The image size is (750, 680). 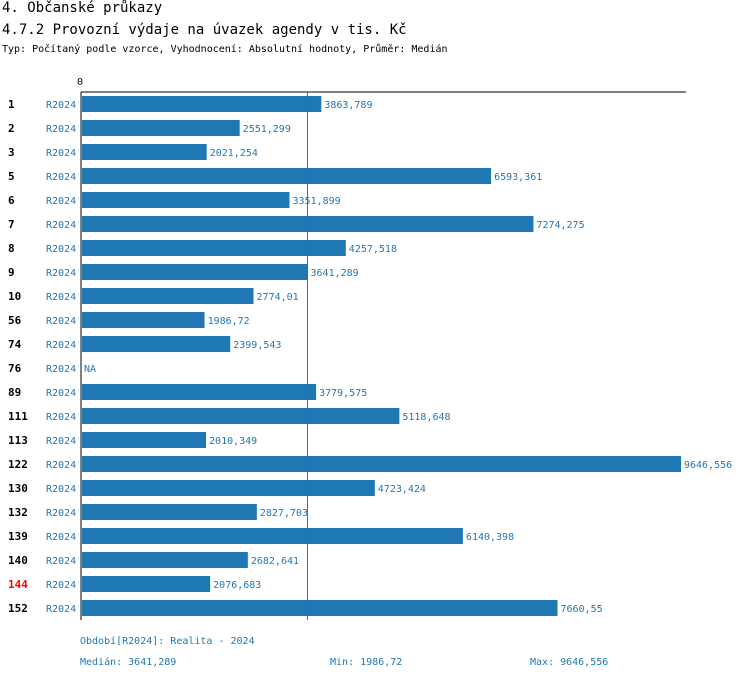 I want to click on value-label: 3641,289, so click(x=334, y=273).